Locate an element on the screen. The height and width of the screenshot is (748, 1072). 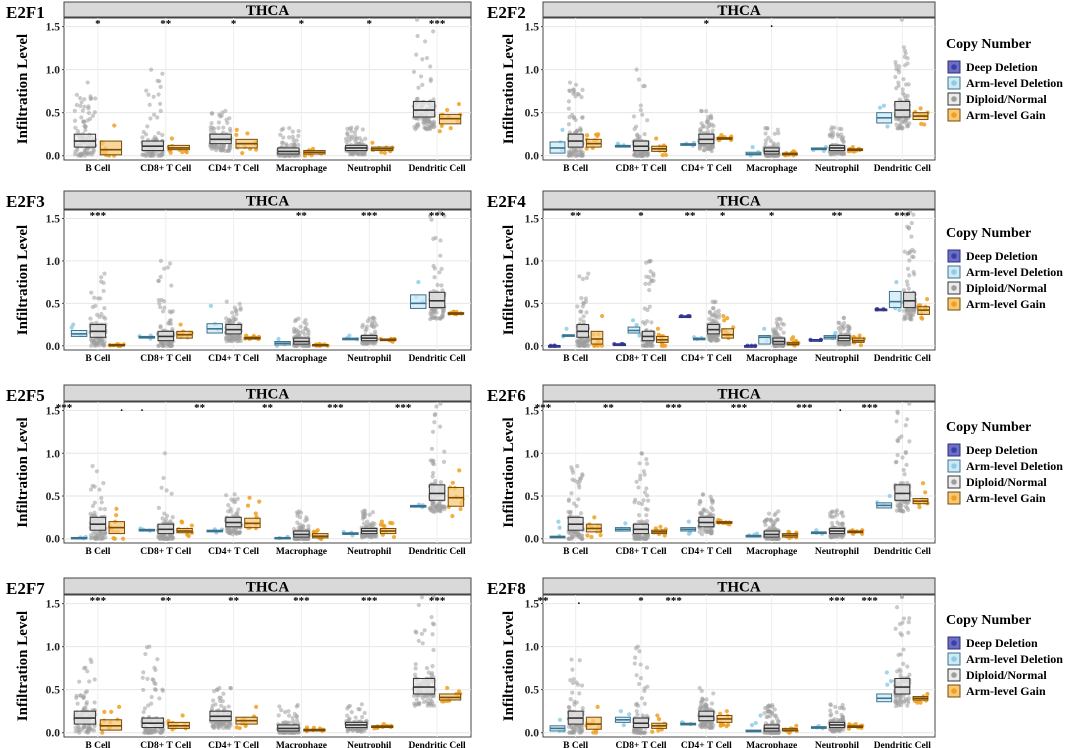
significance-mark: * is located at coordinates (641, 216).